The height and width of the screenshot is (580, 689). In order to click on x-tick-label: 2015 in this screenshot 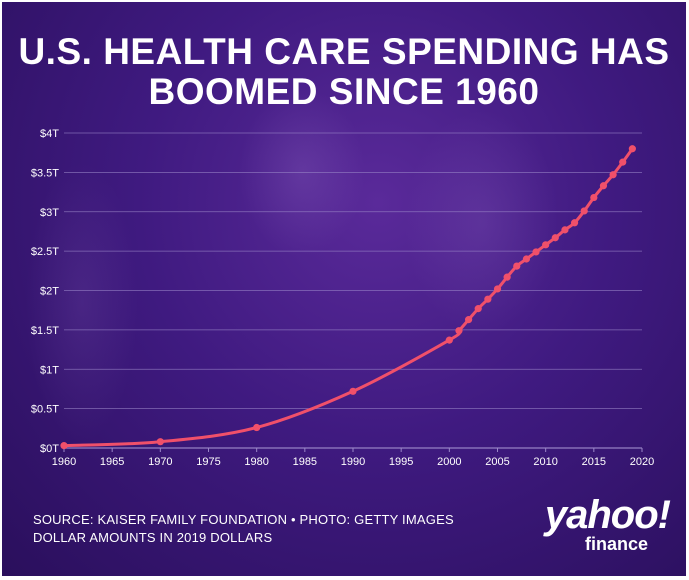, I will do `click(594, 462)`.